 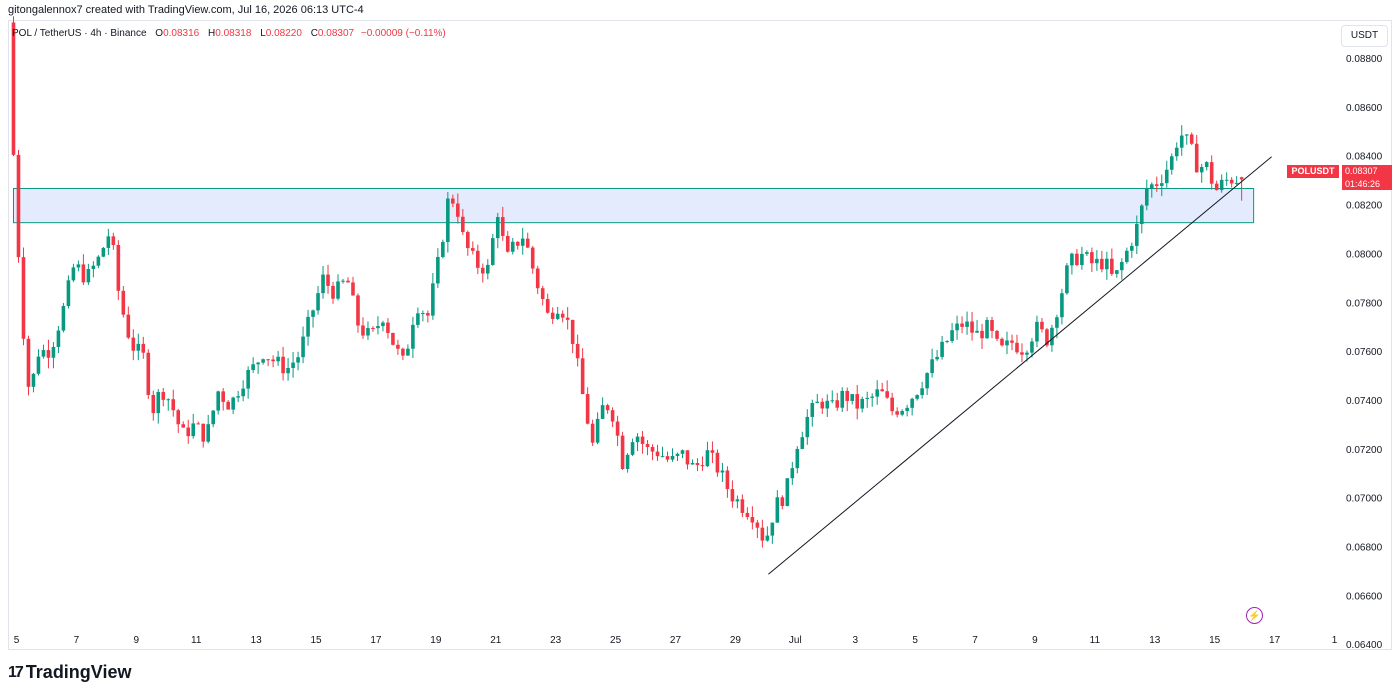 I want to click on y-tick-label: 0.07600, so click(x=1364, y=352).